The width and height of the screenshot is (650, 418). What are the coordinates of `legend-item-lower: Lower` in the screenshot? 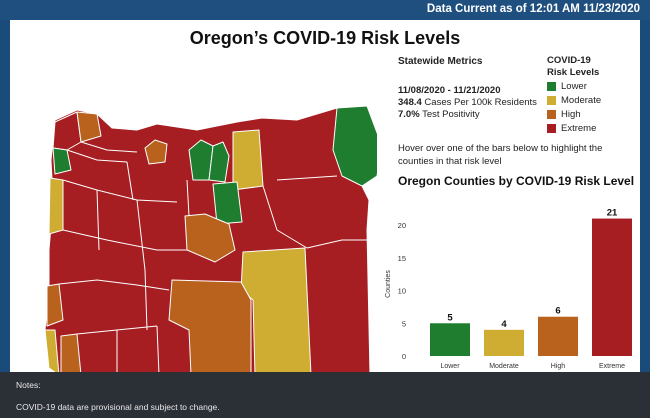 It's located at (577, 86).